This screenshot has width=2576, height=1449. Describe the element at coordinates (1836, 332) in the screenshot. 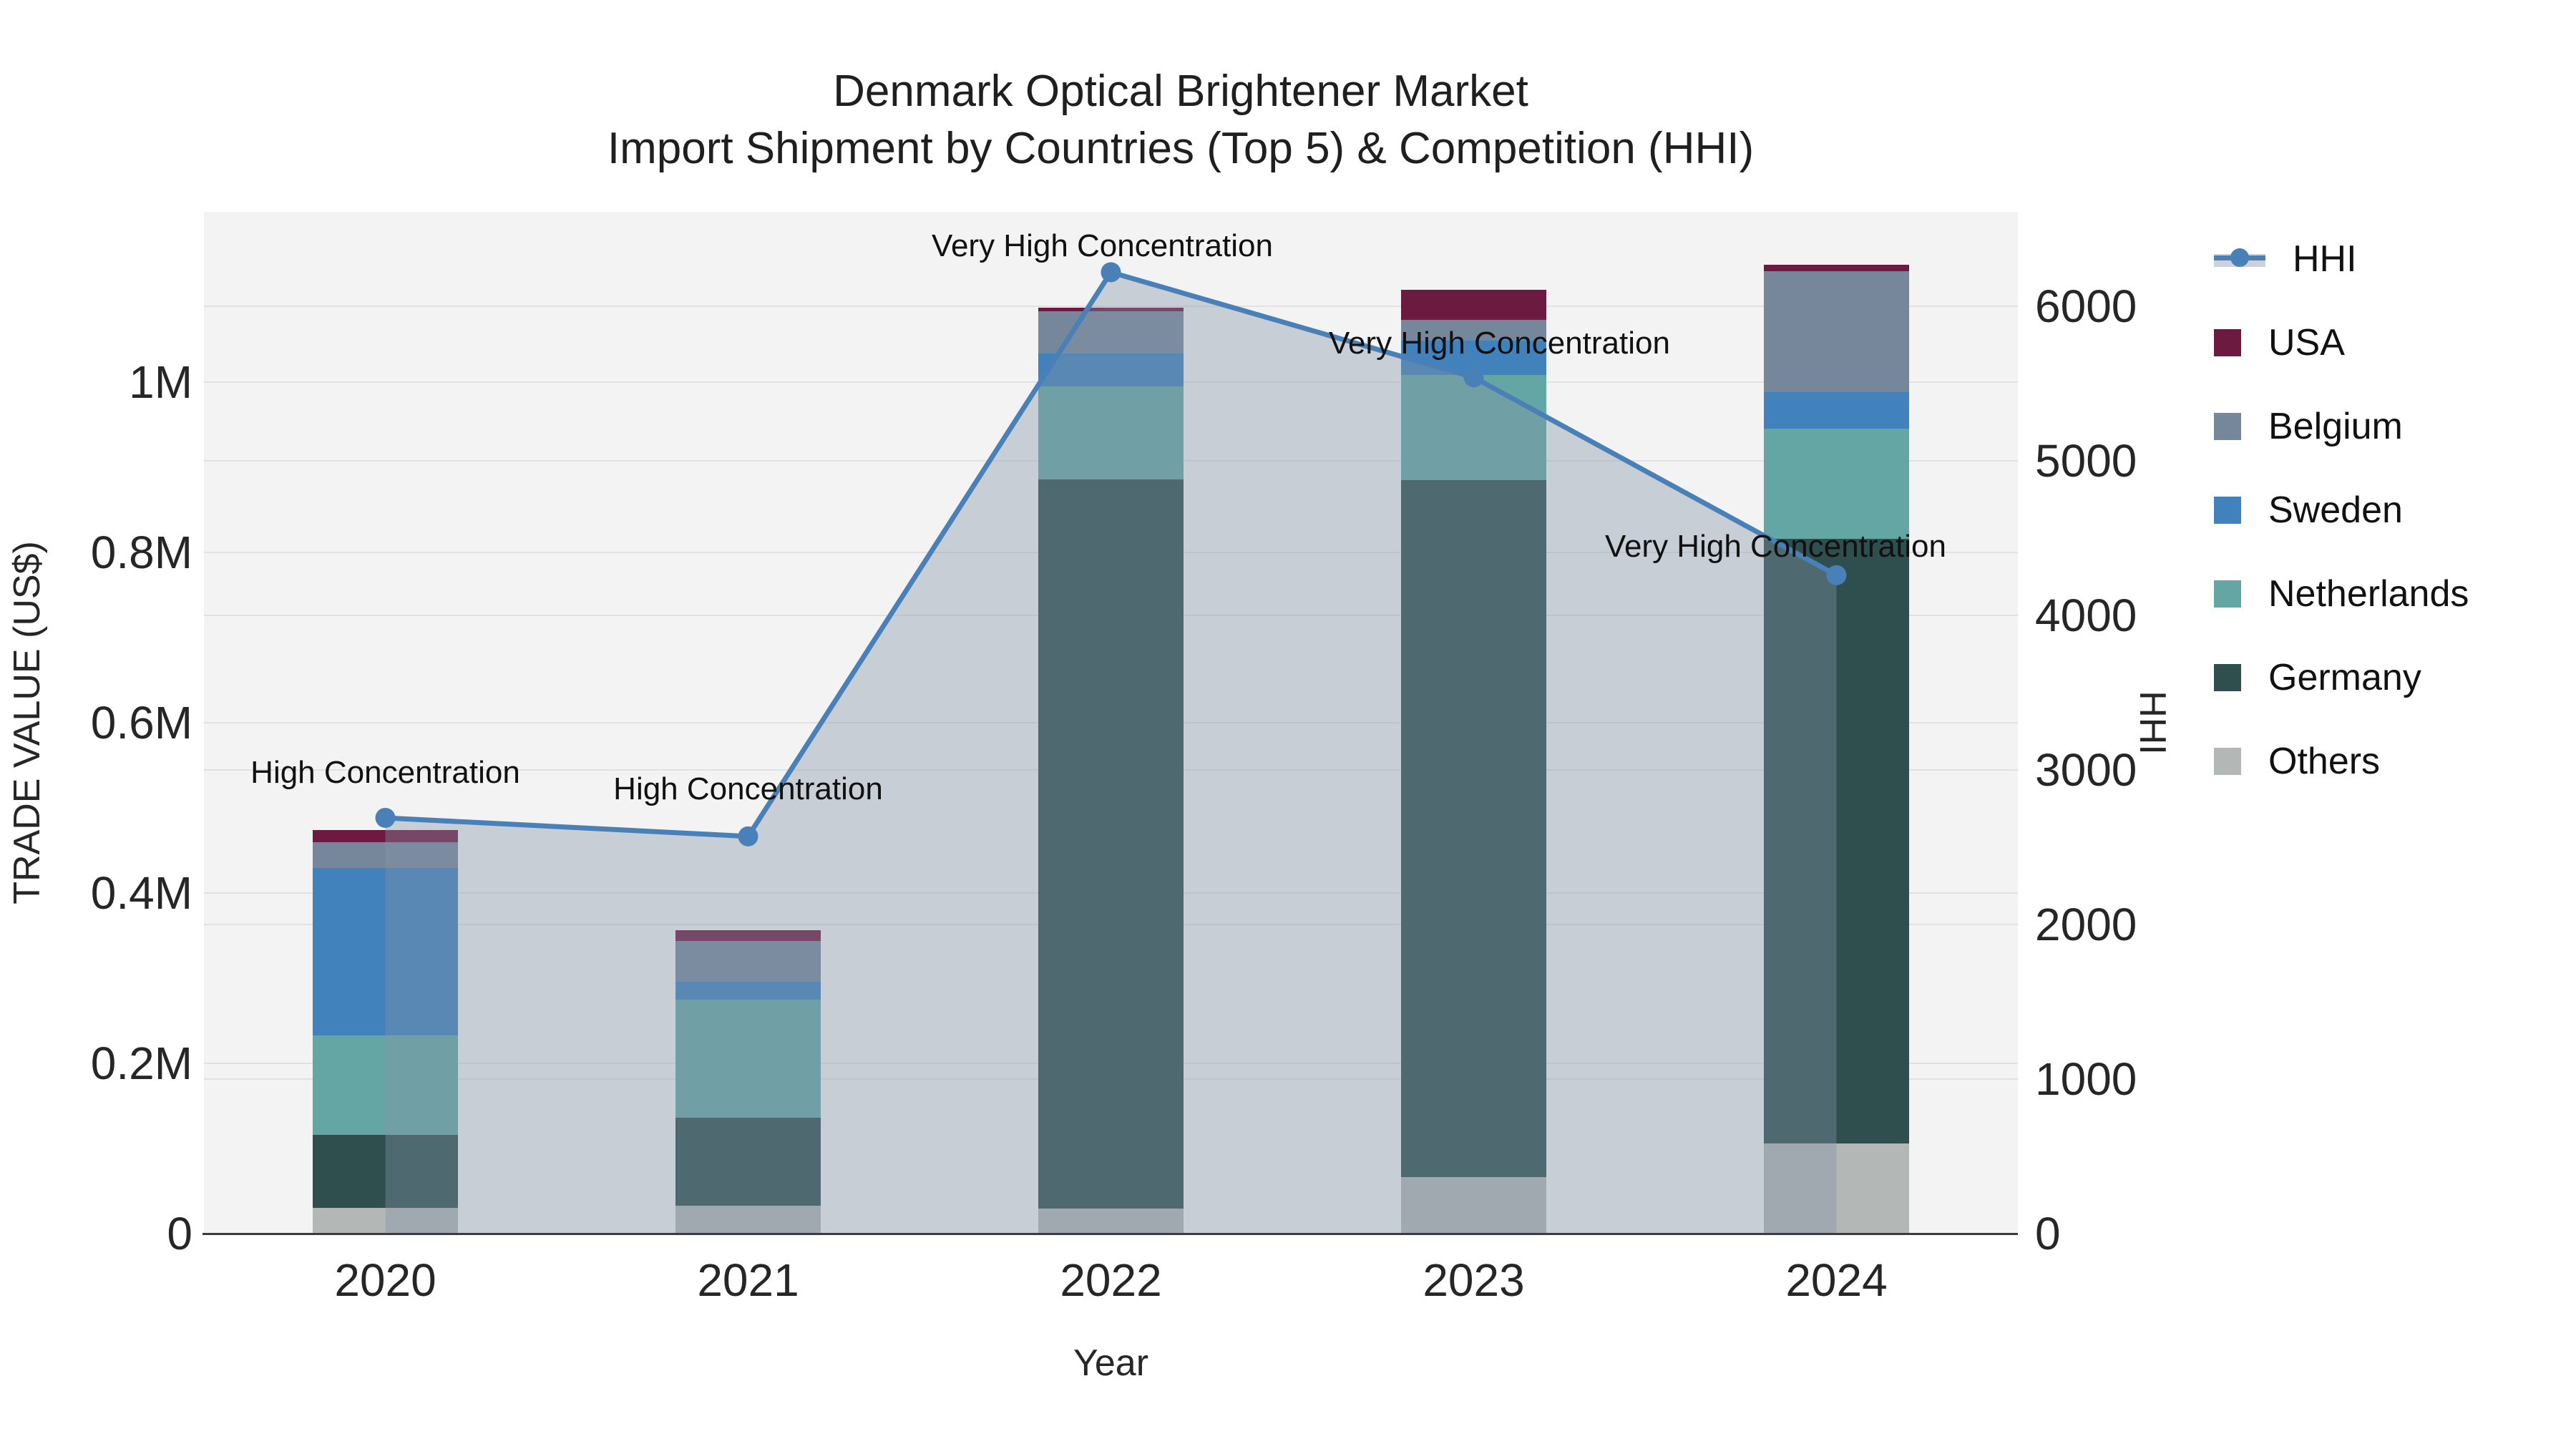

I see `bar-segment-belgium-2024` at that location.